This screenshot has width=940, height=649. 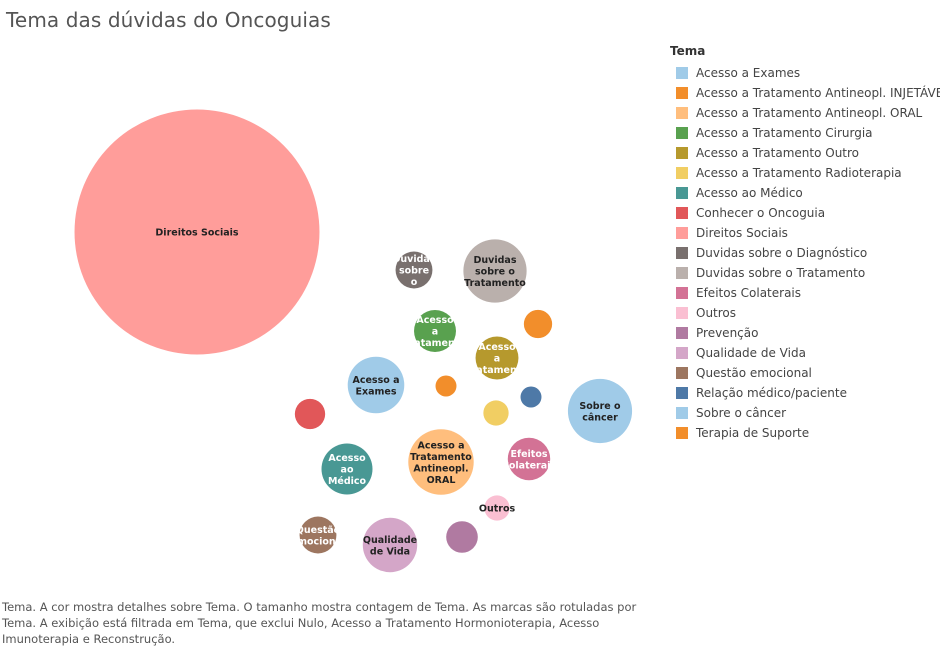 I want to click on bubble-acesso-ao-medico: Acesso ao Médico, so click(x=347, y=469).